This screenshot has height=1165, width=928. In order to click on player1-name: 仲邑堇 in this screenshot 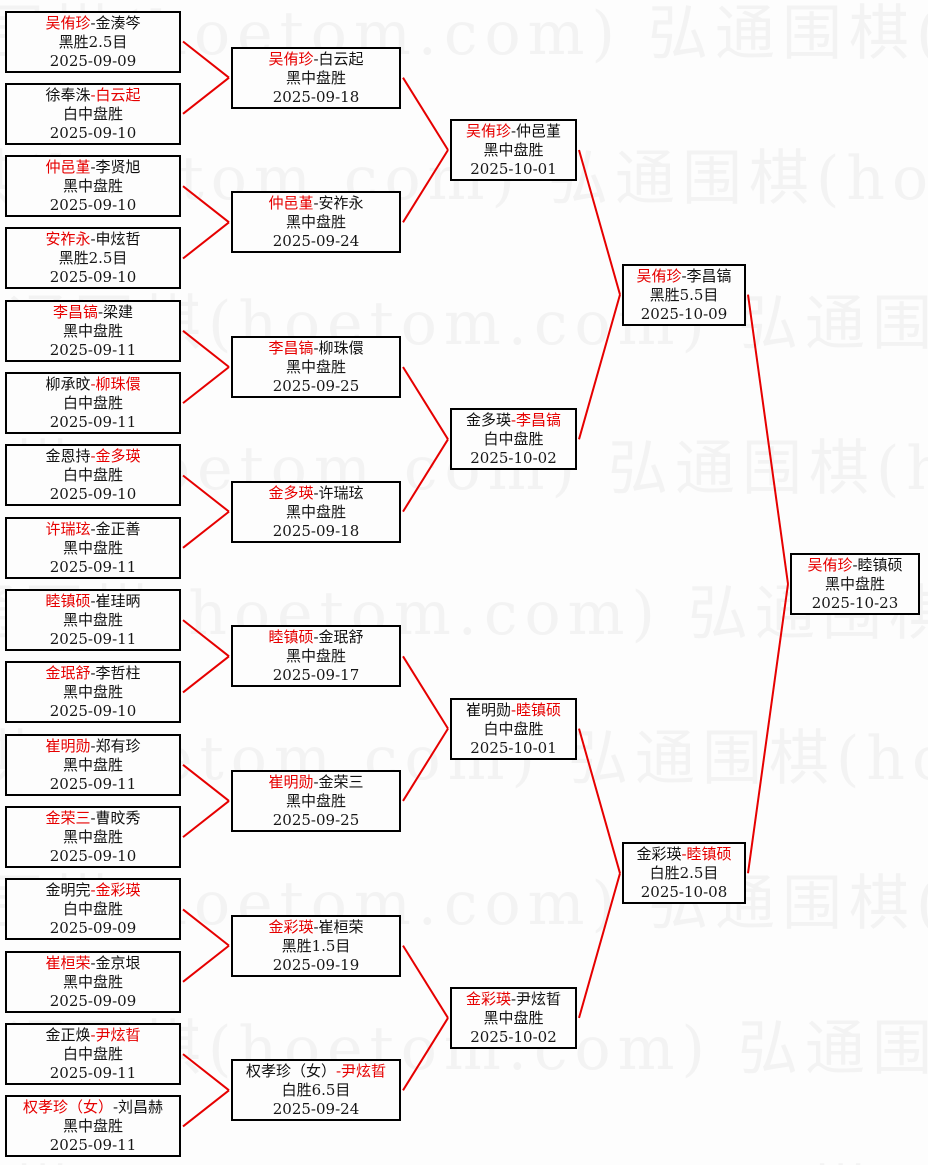, I will do `click(68, 167)`.